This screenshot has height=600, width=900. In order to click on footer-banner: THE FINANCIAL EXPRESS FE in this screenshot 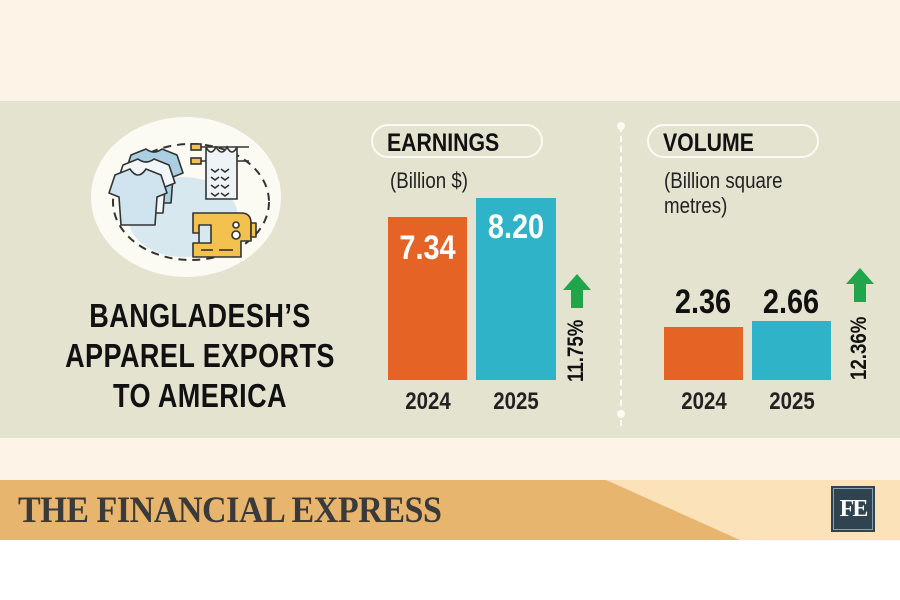, I will do `click(450, 510)`.